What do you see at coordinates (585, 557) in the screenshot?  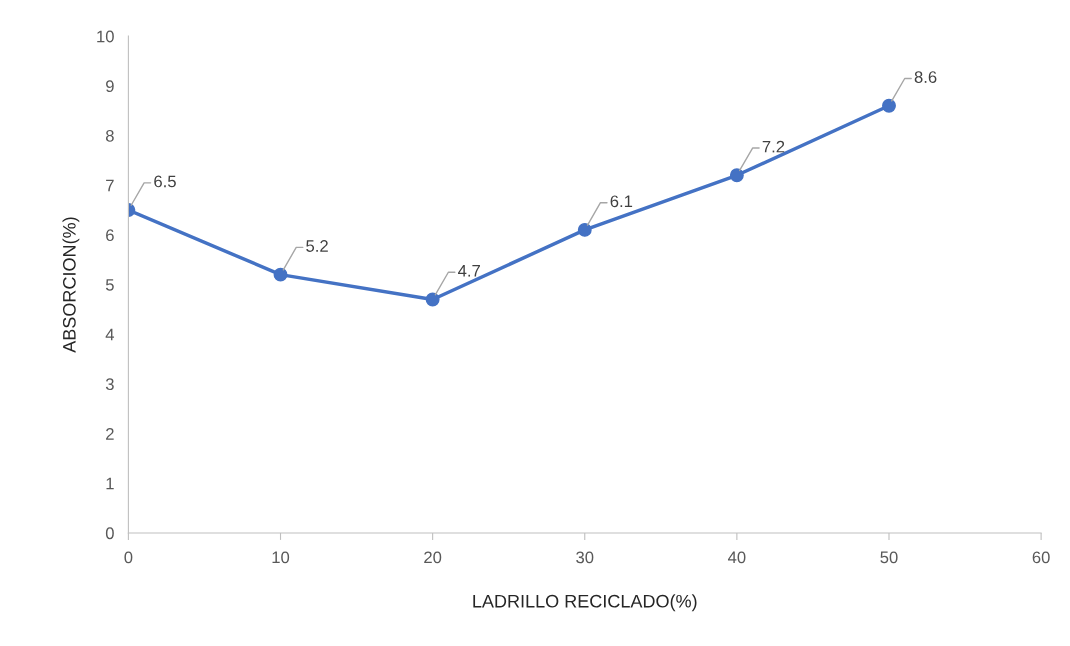 I see `x-tick-label: 30` at bounding box center [585, 557].